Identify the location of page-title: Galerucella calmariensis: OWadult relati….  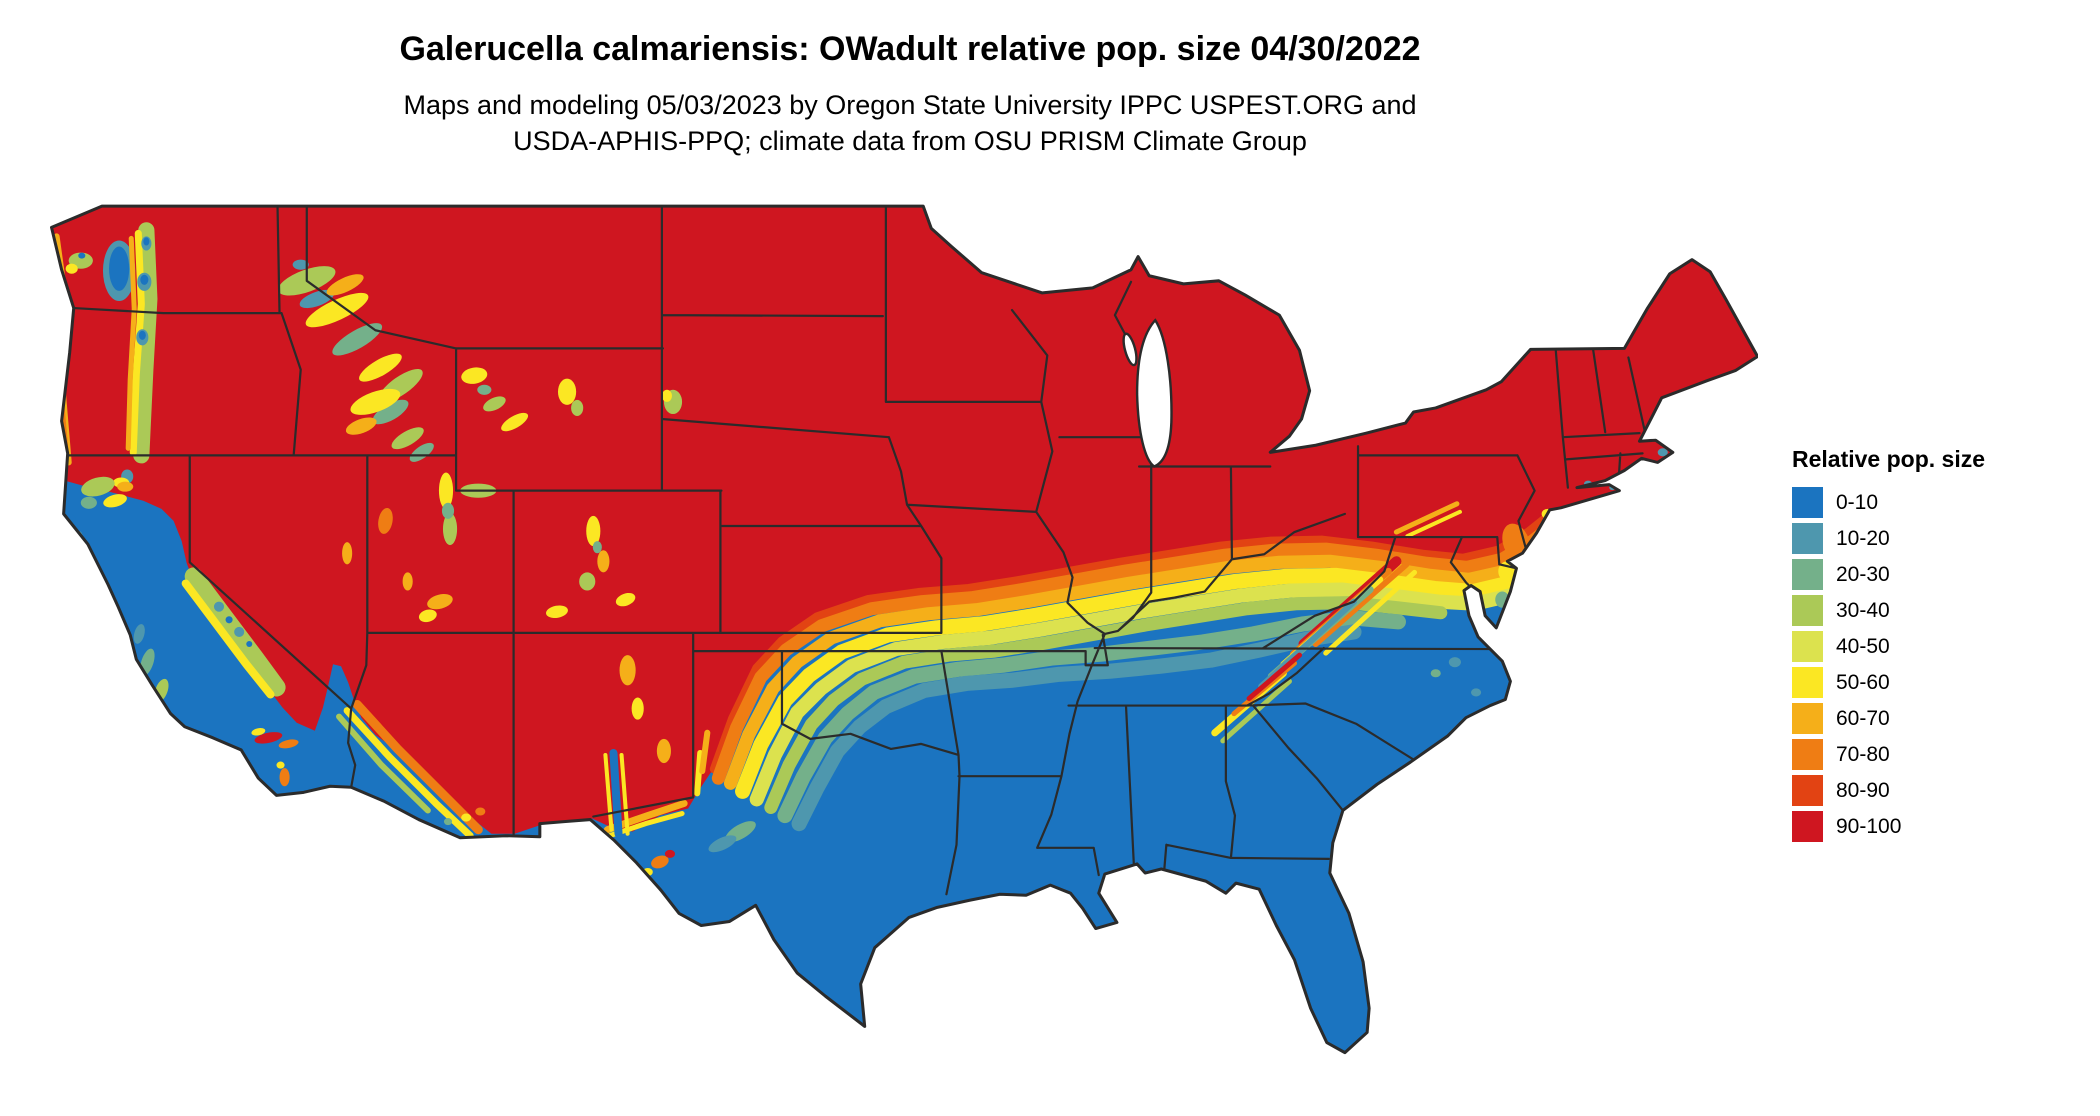
(910, 49).